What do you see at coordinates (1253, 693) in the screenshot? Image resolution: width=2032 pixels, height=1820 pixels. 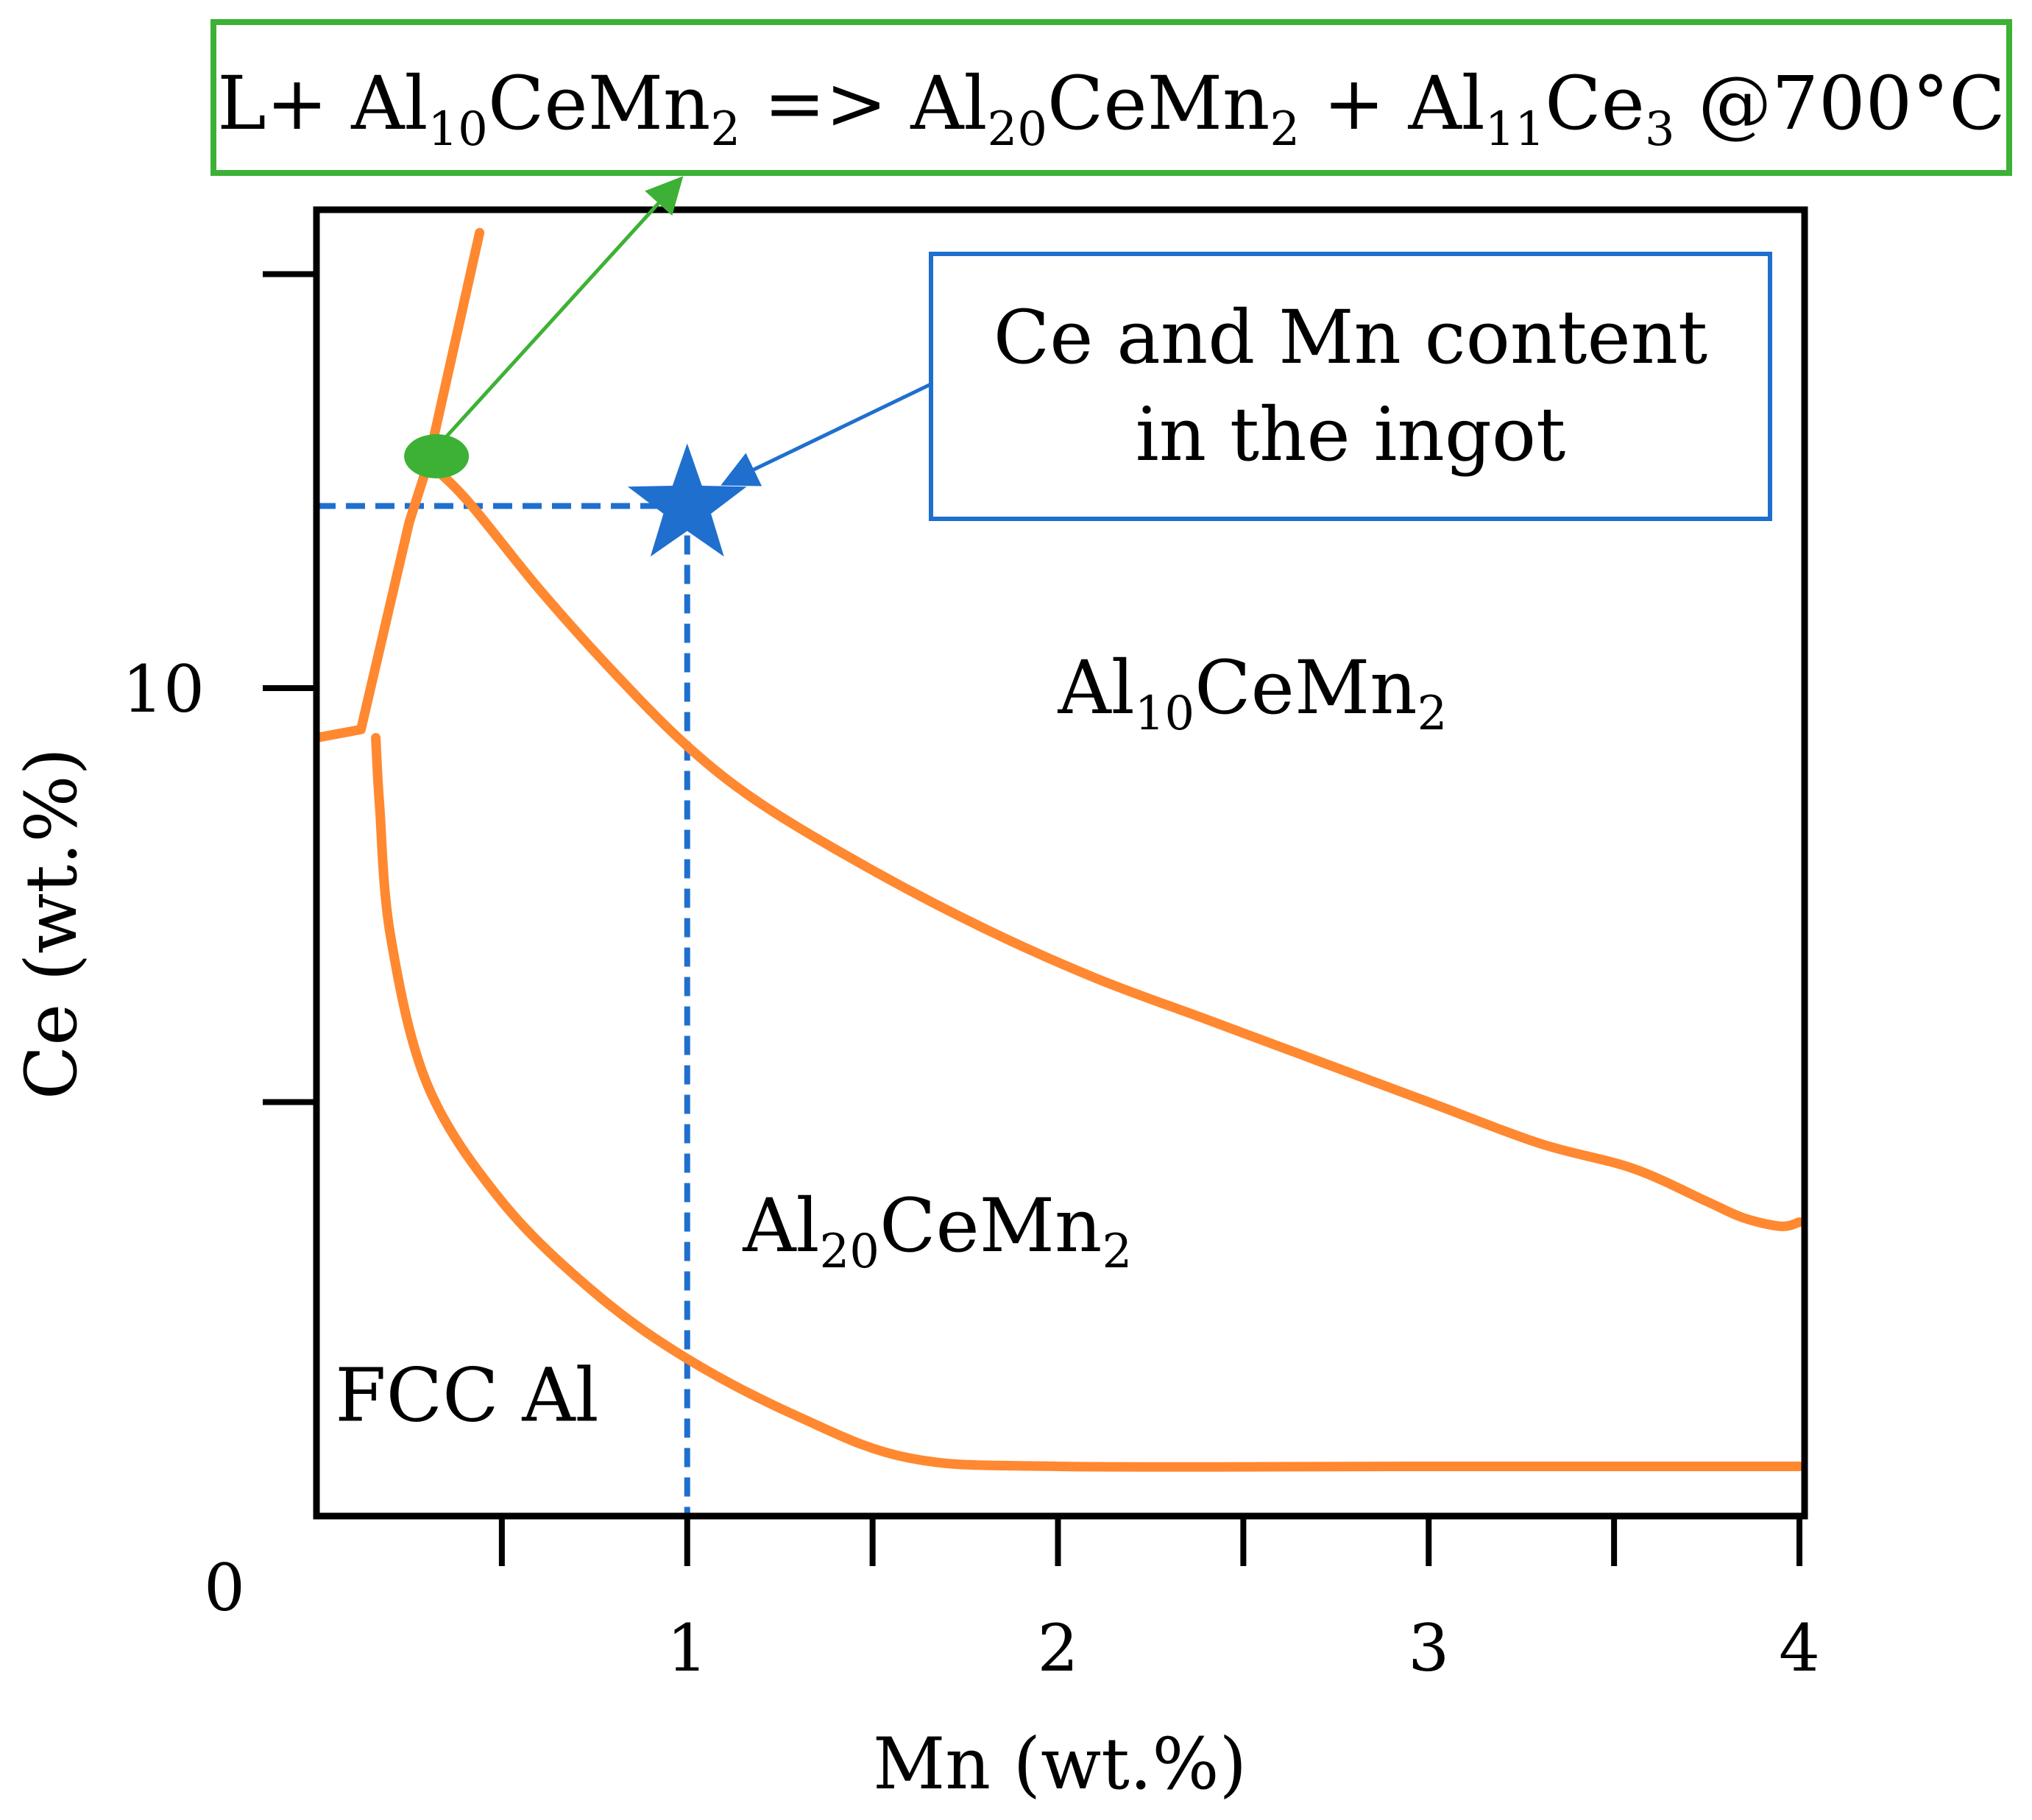 I see `phase-region-label: Al10CeMn2` at bounding box center [1253, 693].